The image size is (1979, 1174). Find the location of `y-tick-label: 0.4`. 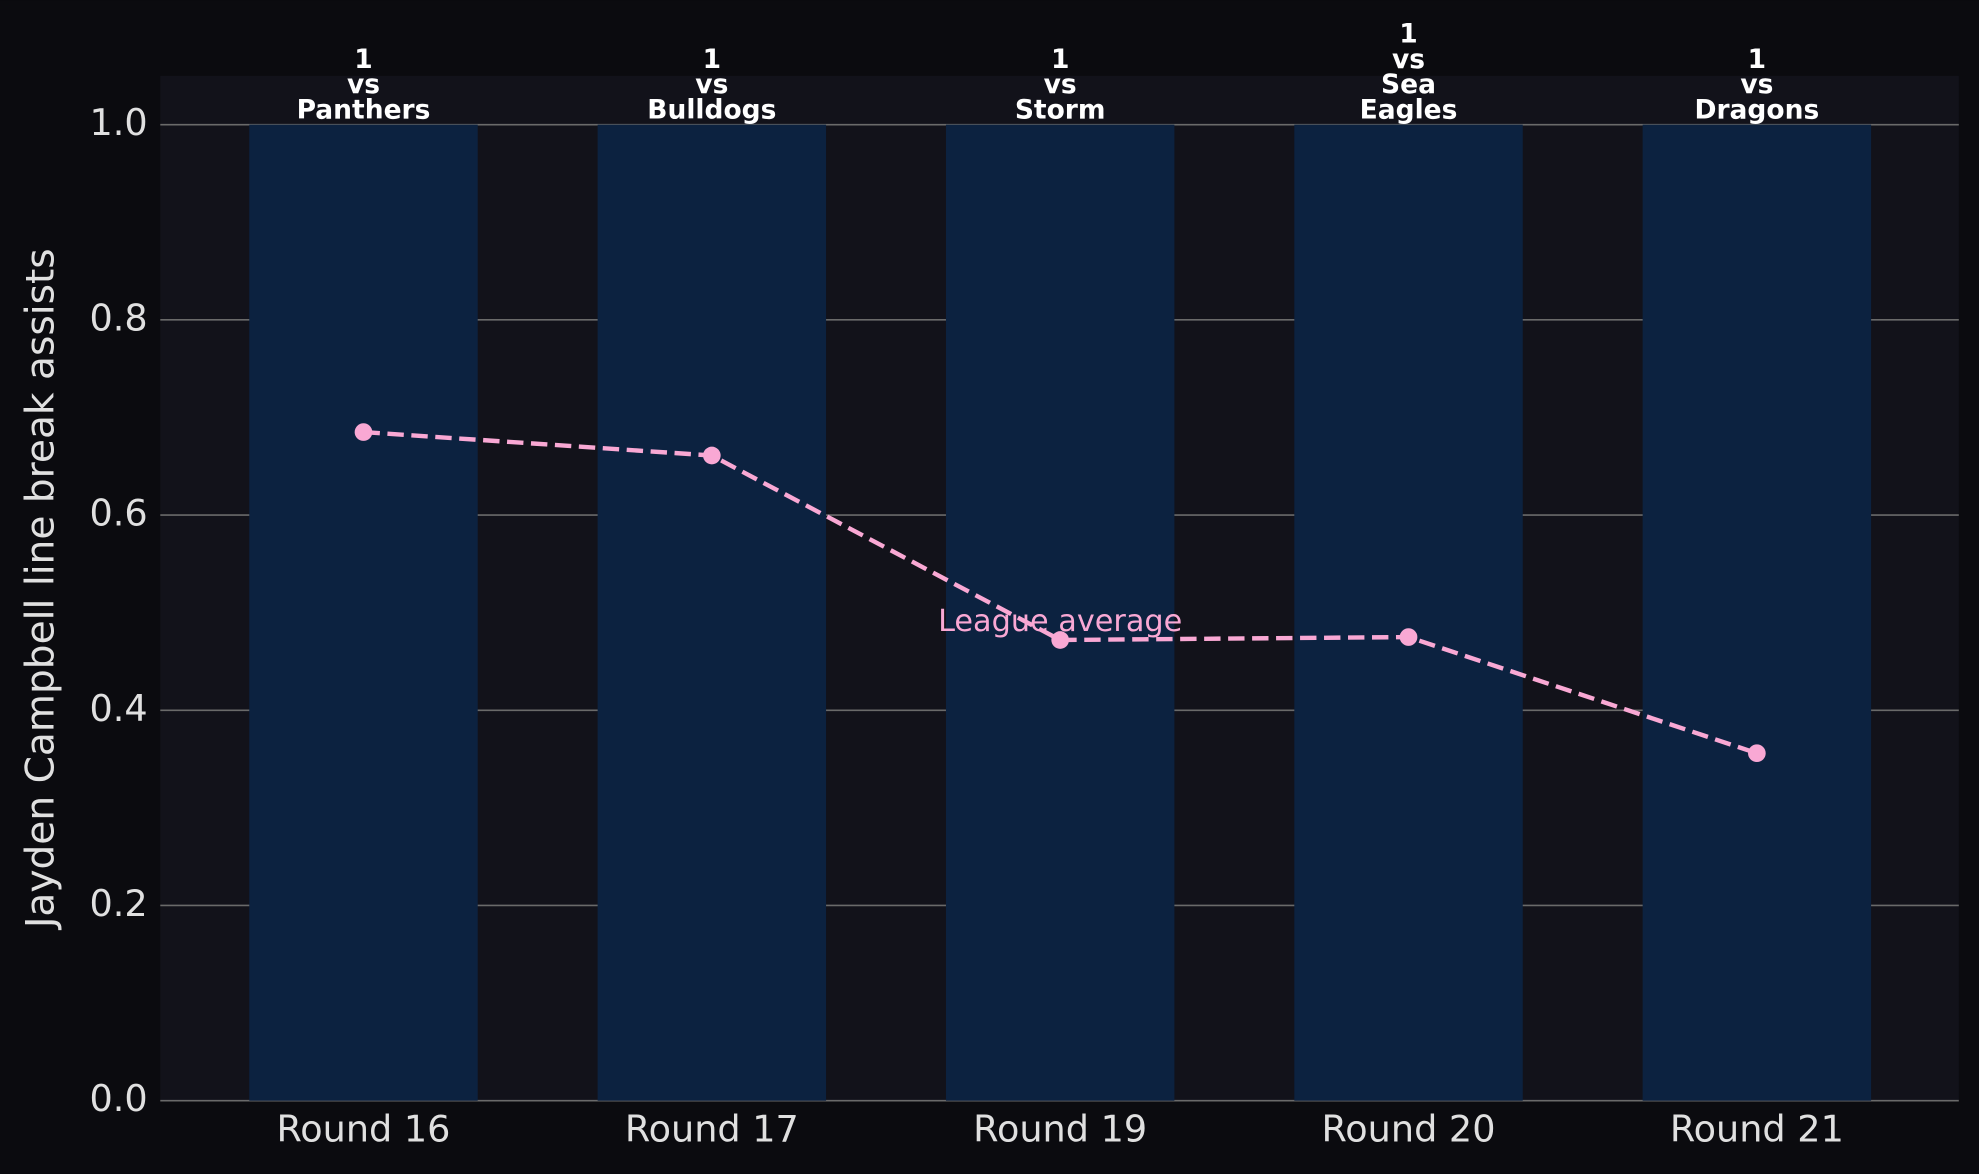

y-tick-label: 0.4 is located at coordinates (118, 708).